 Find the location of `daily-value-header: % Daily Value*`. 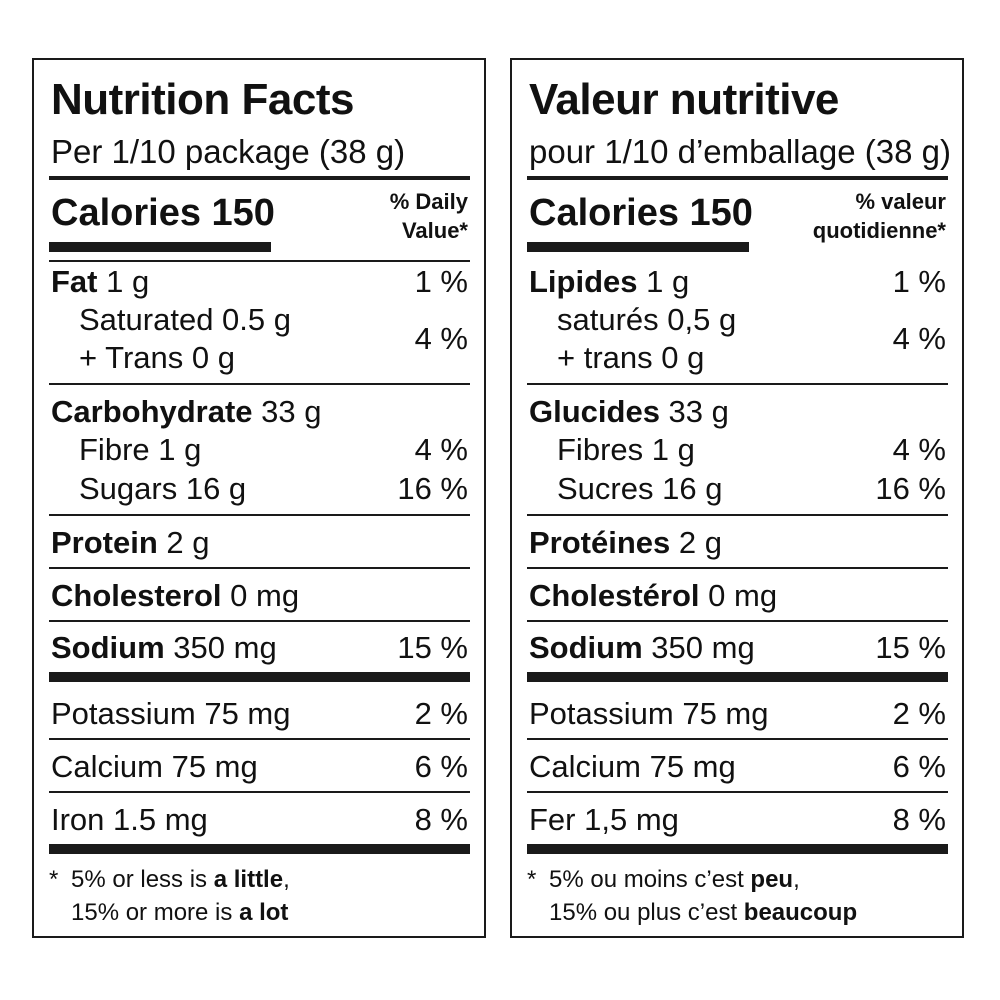

daily-value-header: % Daily Value* is located at coordinates (429, 216).